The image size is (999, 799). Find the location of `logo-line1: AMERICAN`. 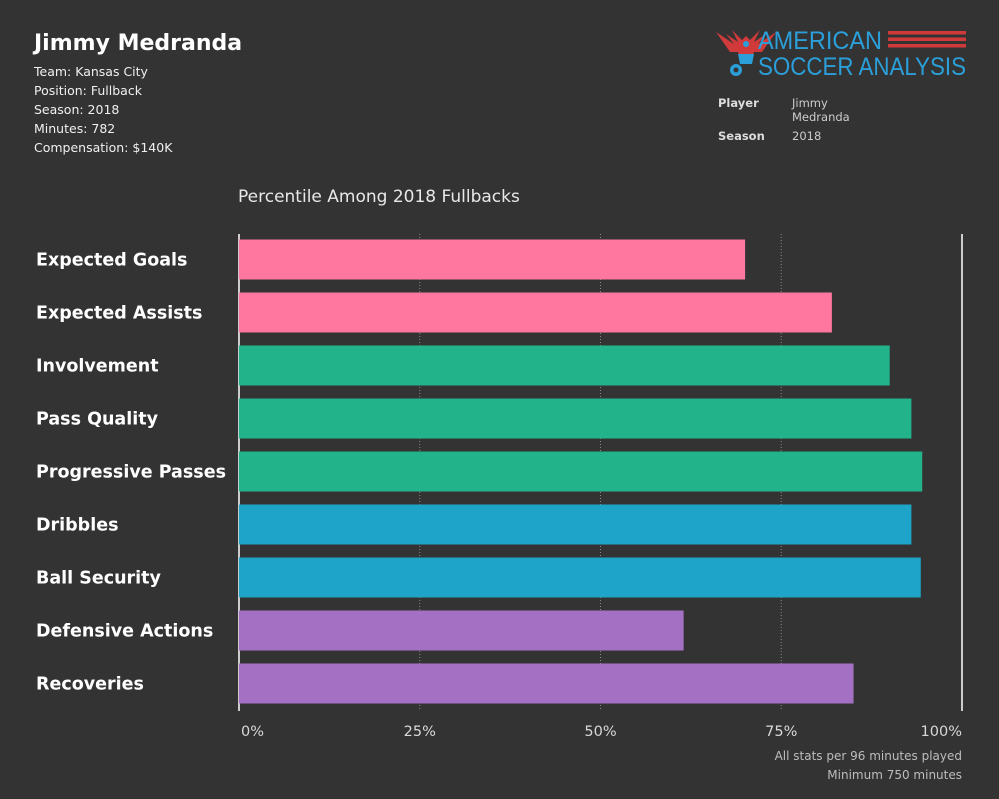

logo-line1: AMERICAN is located at coordinates (820, 41).